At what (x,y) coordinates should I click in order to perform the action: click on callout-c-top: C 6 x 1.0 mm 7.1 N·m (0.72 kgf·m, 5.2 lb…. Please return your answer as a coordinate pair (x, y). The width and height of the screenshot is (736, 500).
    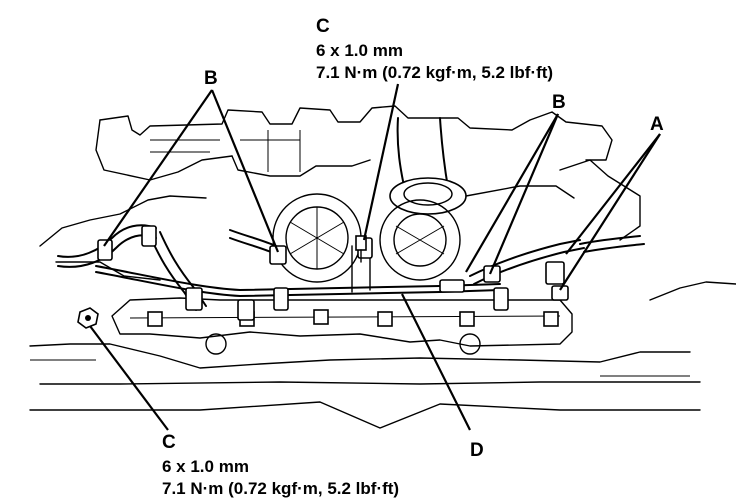
    Looking at the image, I should click on (434, 49).